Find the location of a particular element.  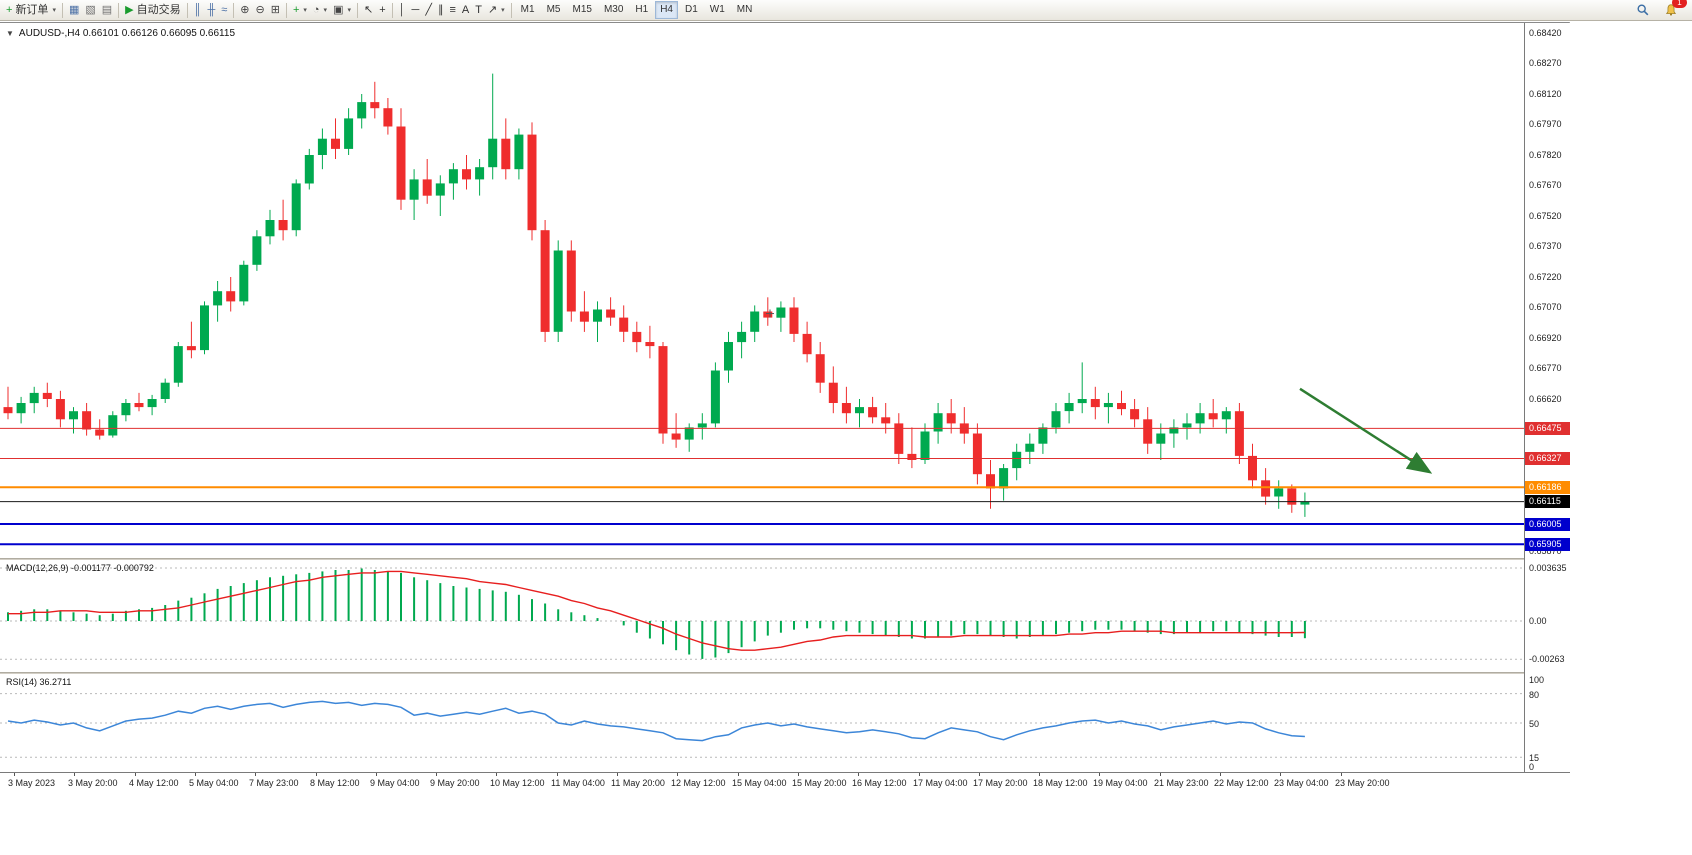

trend-arrow-annotation is located at coordinates (1366, 430).